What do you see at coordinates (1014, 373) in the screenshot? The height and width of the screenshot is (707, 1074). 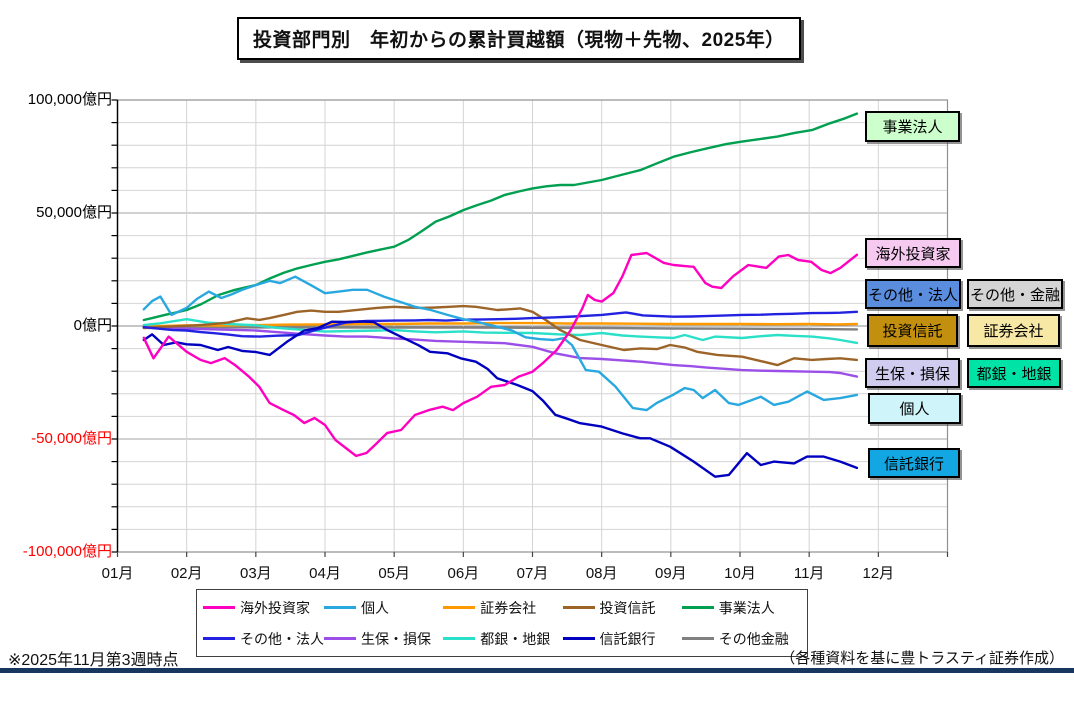 I see `series-label-togin-chigin: 都銀・地銀` at bounding box center [1014, 373].